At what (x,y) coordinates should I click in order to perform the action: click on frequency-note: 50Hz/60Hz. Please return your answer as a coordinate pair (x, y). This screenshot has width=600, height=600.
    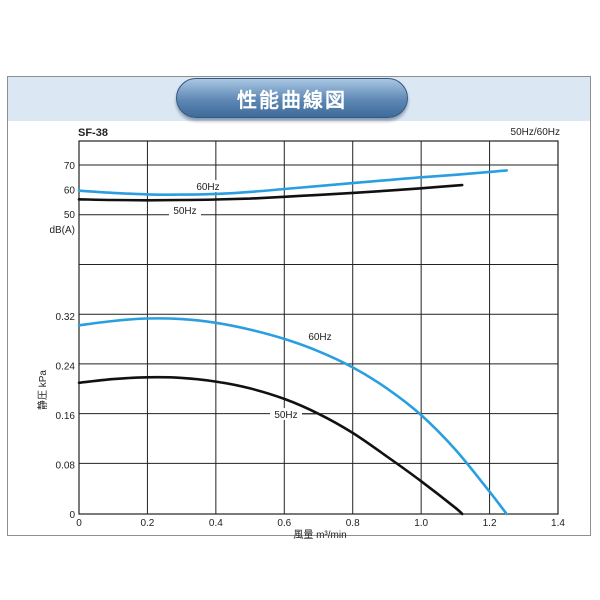
    Looking at the image, I should click on (535, 132).